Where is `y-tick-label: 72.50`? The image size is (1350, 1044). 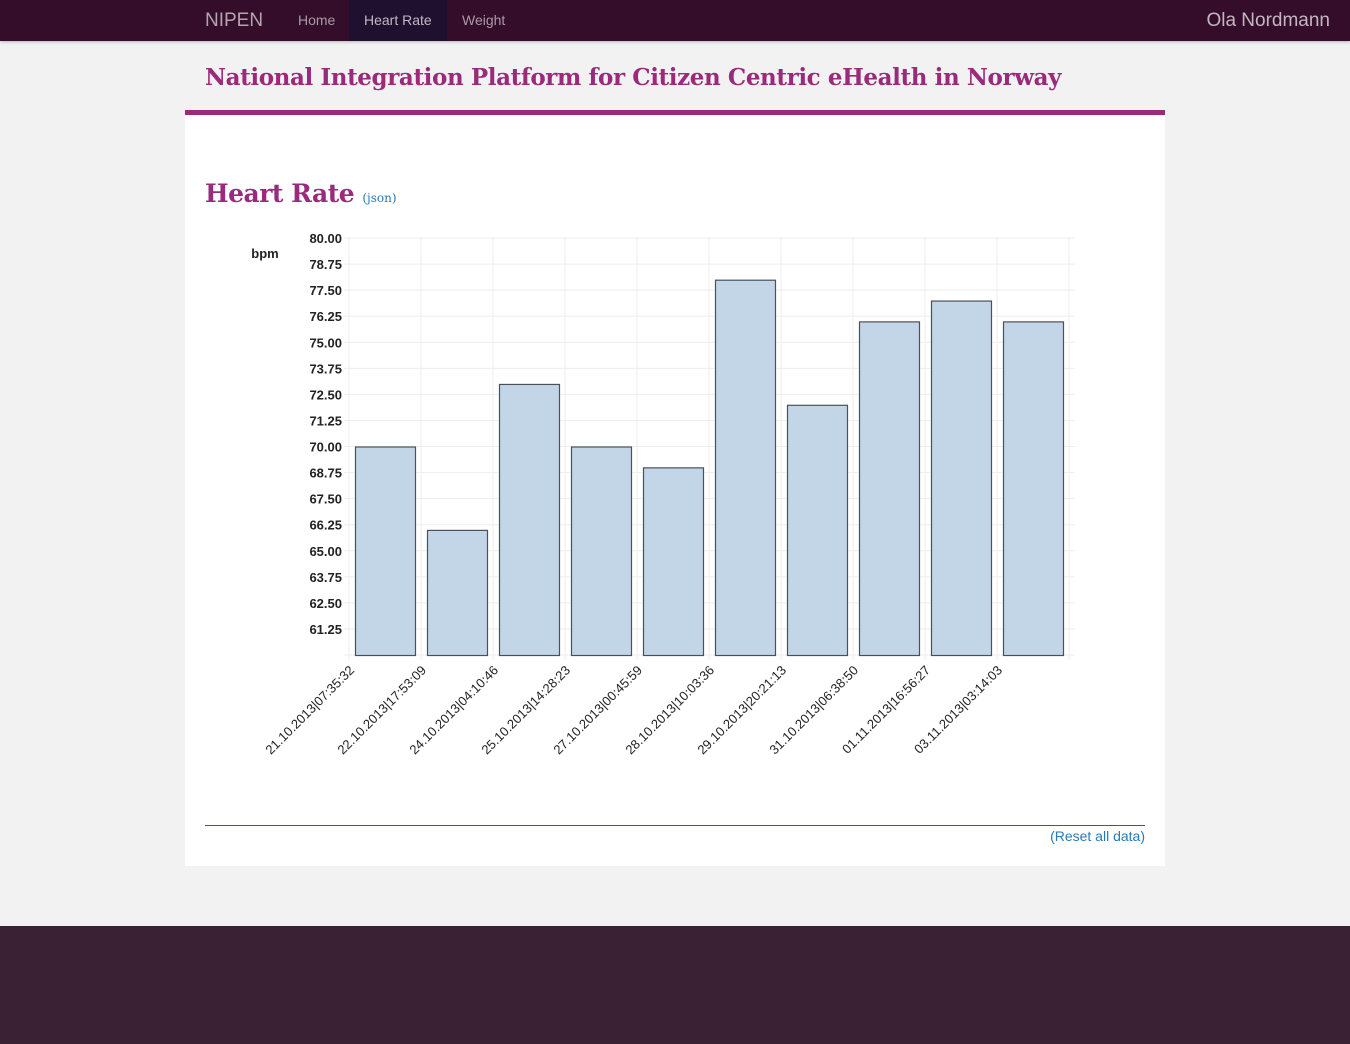
y-tick-label: 72.50 is located at coordinates (325, 394).